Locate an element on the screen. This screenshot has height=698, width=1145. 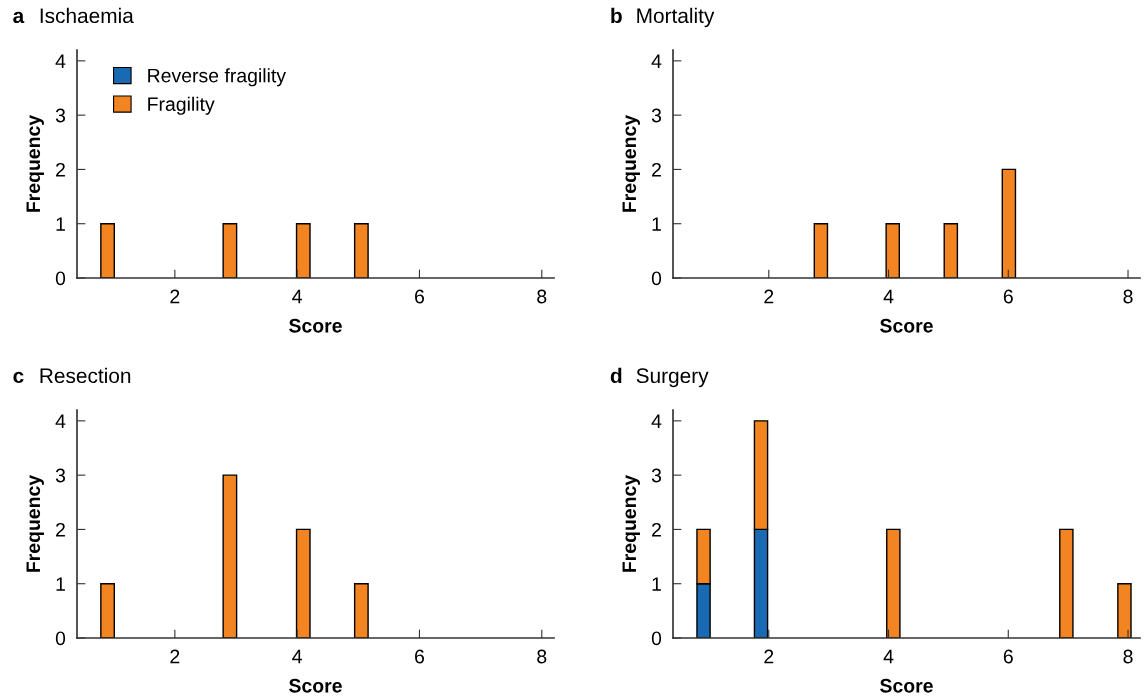
legend-label: Fragility is located at coordinates (181, 105).